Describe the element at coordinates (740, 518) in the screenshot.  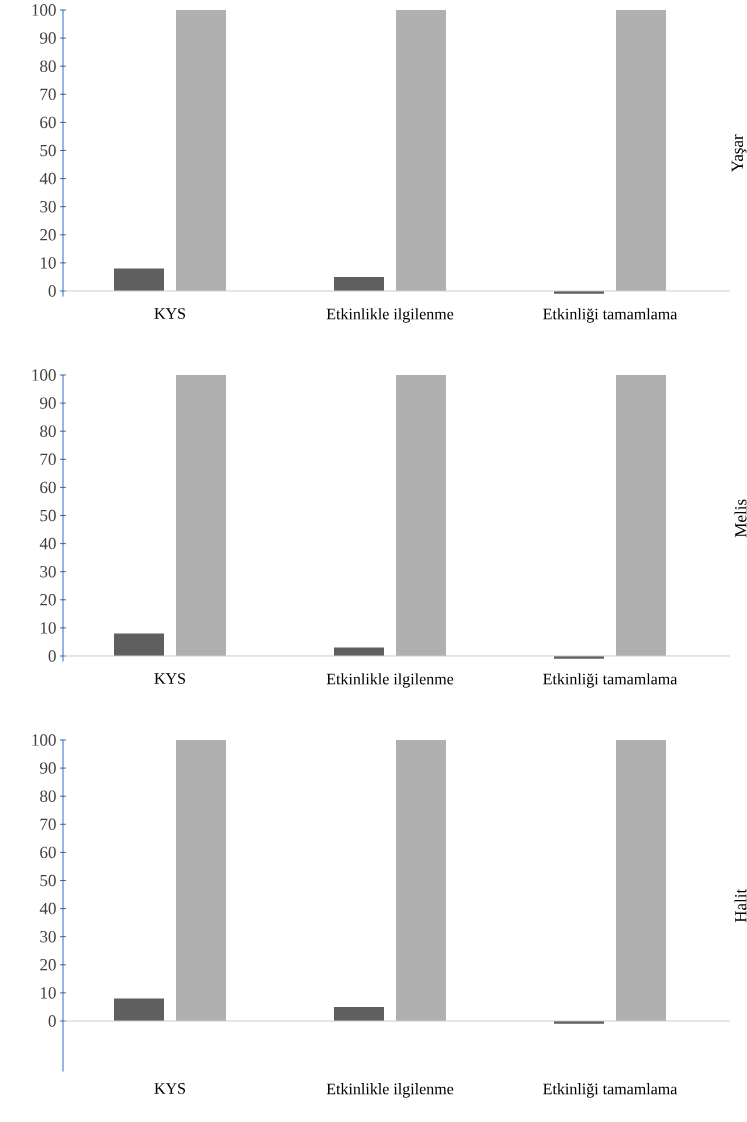
I see `y-axis-title: Melis` at that location.